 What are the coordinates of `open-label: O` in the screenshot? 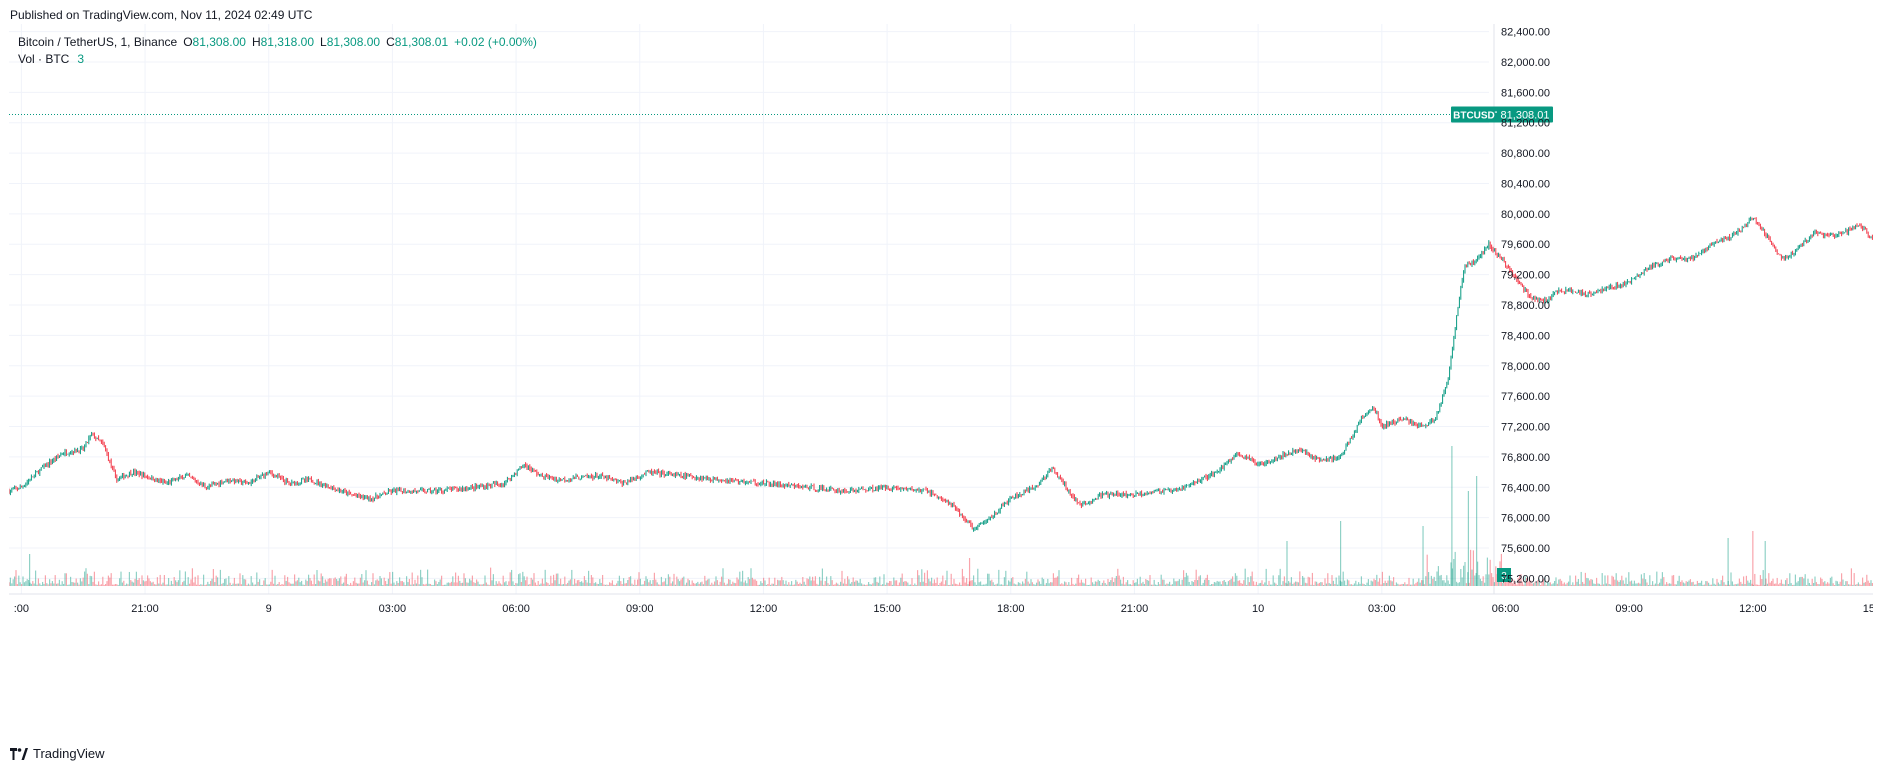 It's located at (188, 42).